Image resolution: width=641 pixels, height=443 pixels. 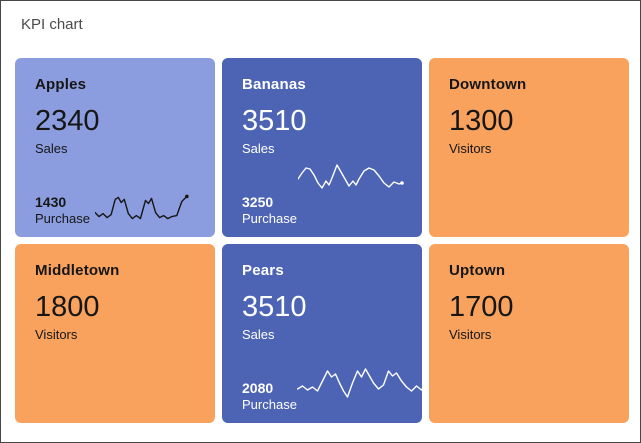 I want to click on secondary-value: 3250, so click(x=258, y=202).